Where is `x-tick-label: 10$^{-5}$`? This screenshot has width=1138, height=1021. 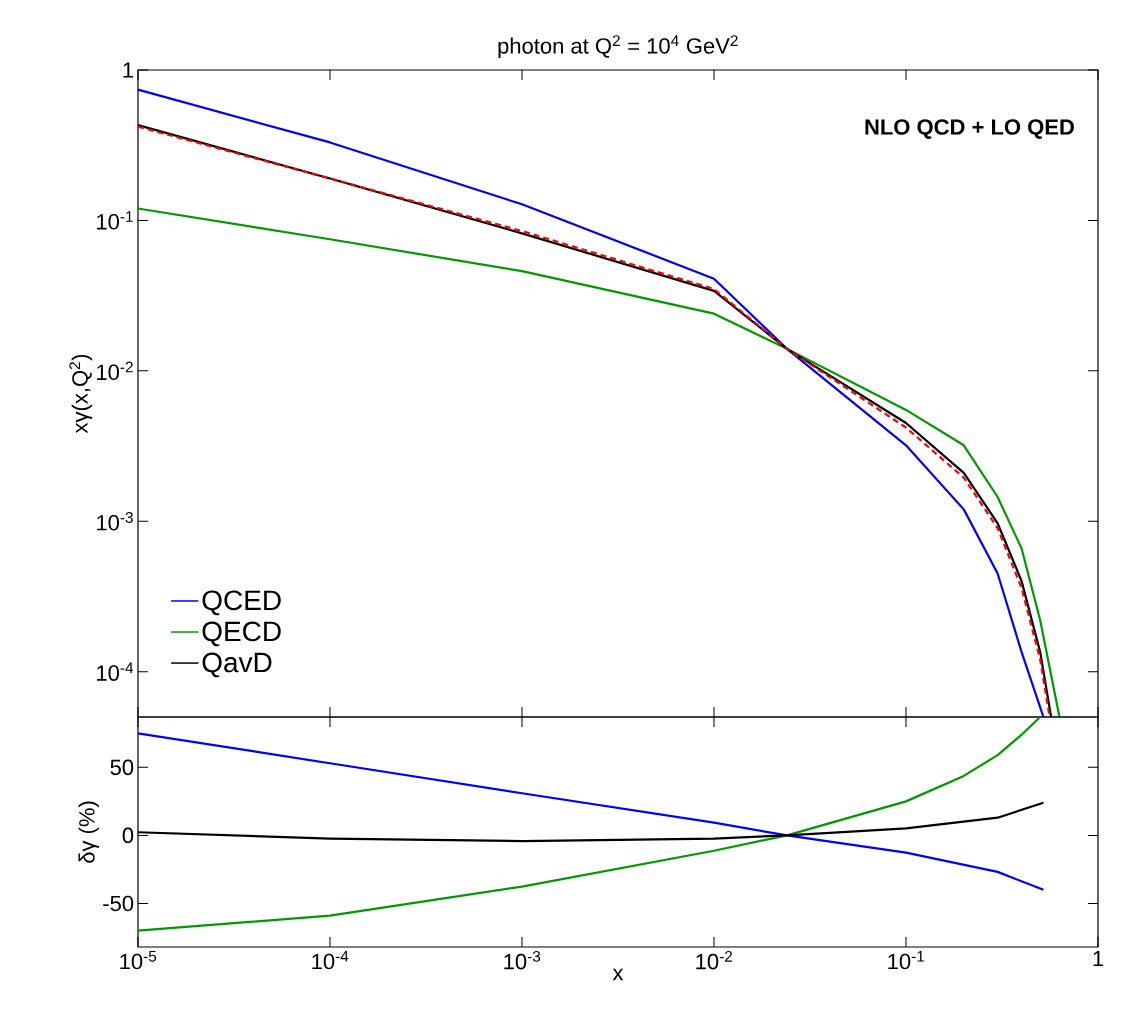
x-tick-label: 10$^{-5}$ is located at coordinates (138, 960).